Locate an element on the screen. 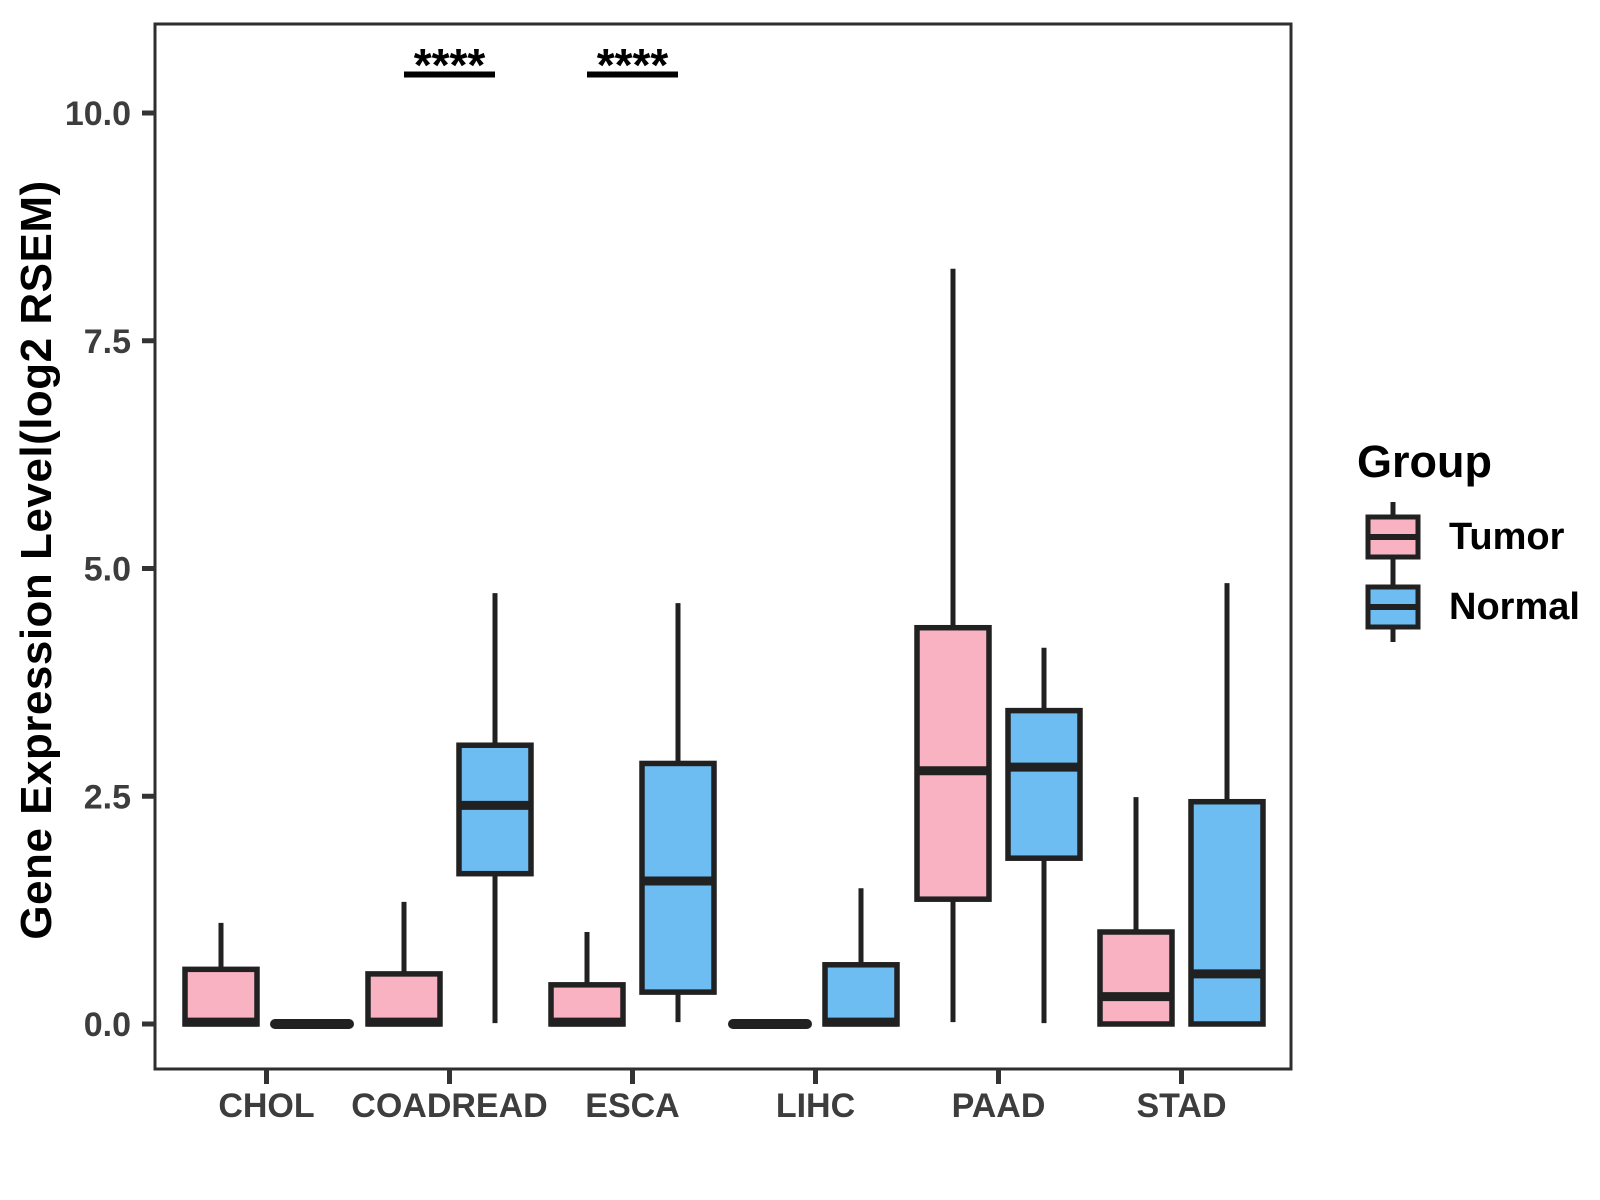 The height and width of the screenshot is (1200, 1600). y-tick-label-10.0: 10.0 is located at coordinates (98, 114).